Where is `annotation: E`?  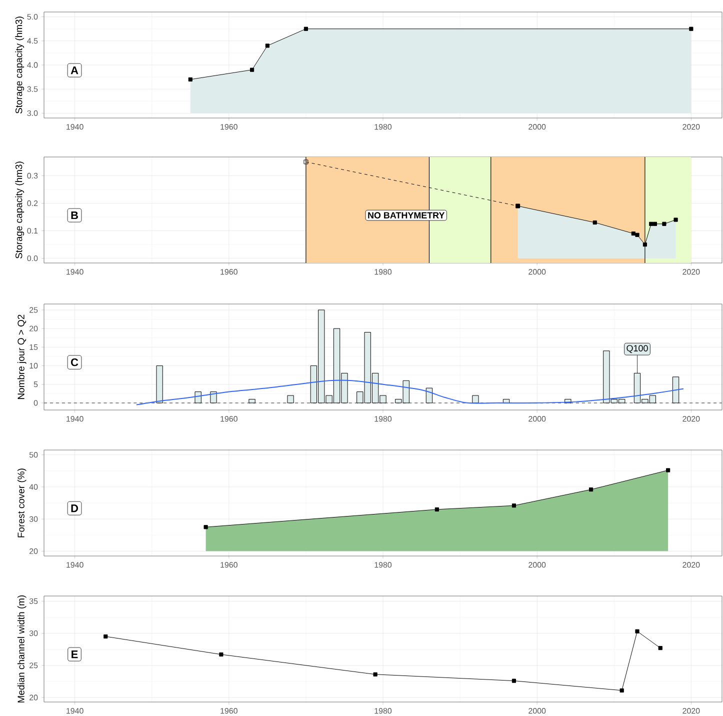
annotation: E is located at coordinates (75, 654).